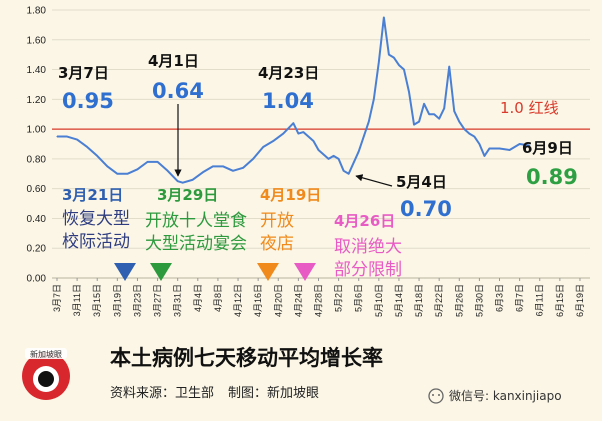 Image resolution: width=602 pixels, height=421 pixels. Describe the element at coordinates (88, 101) in the screenshot. I see `annotation-value: 0.95` at that location.